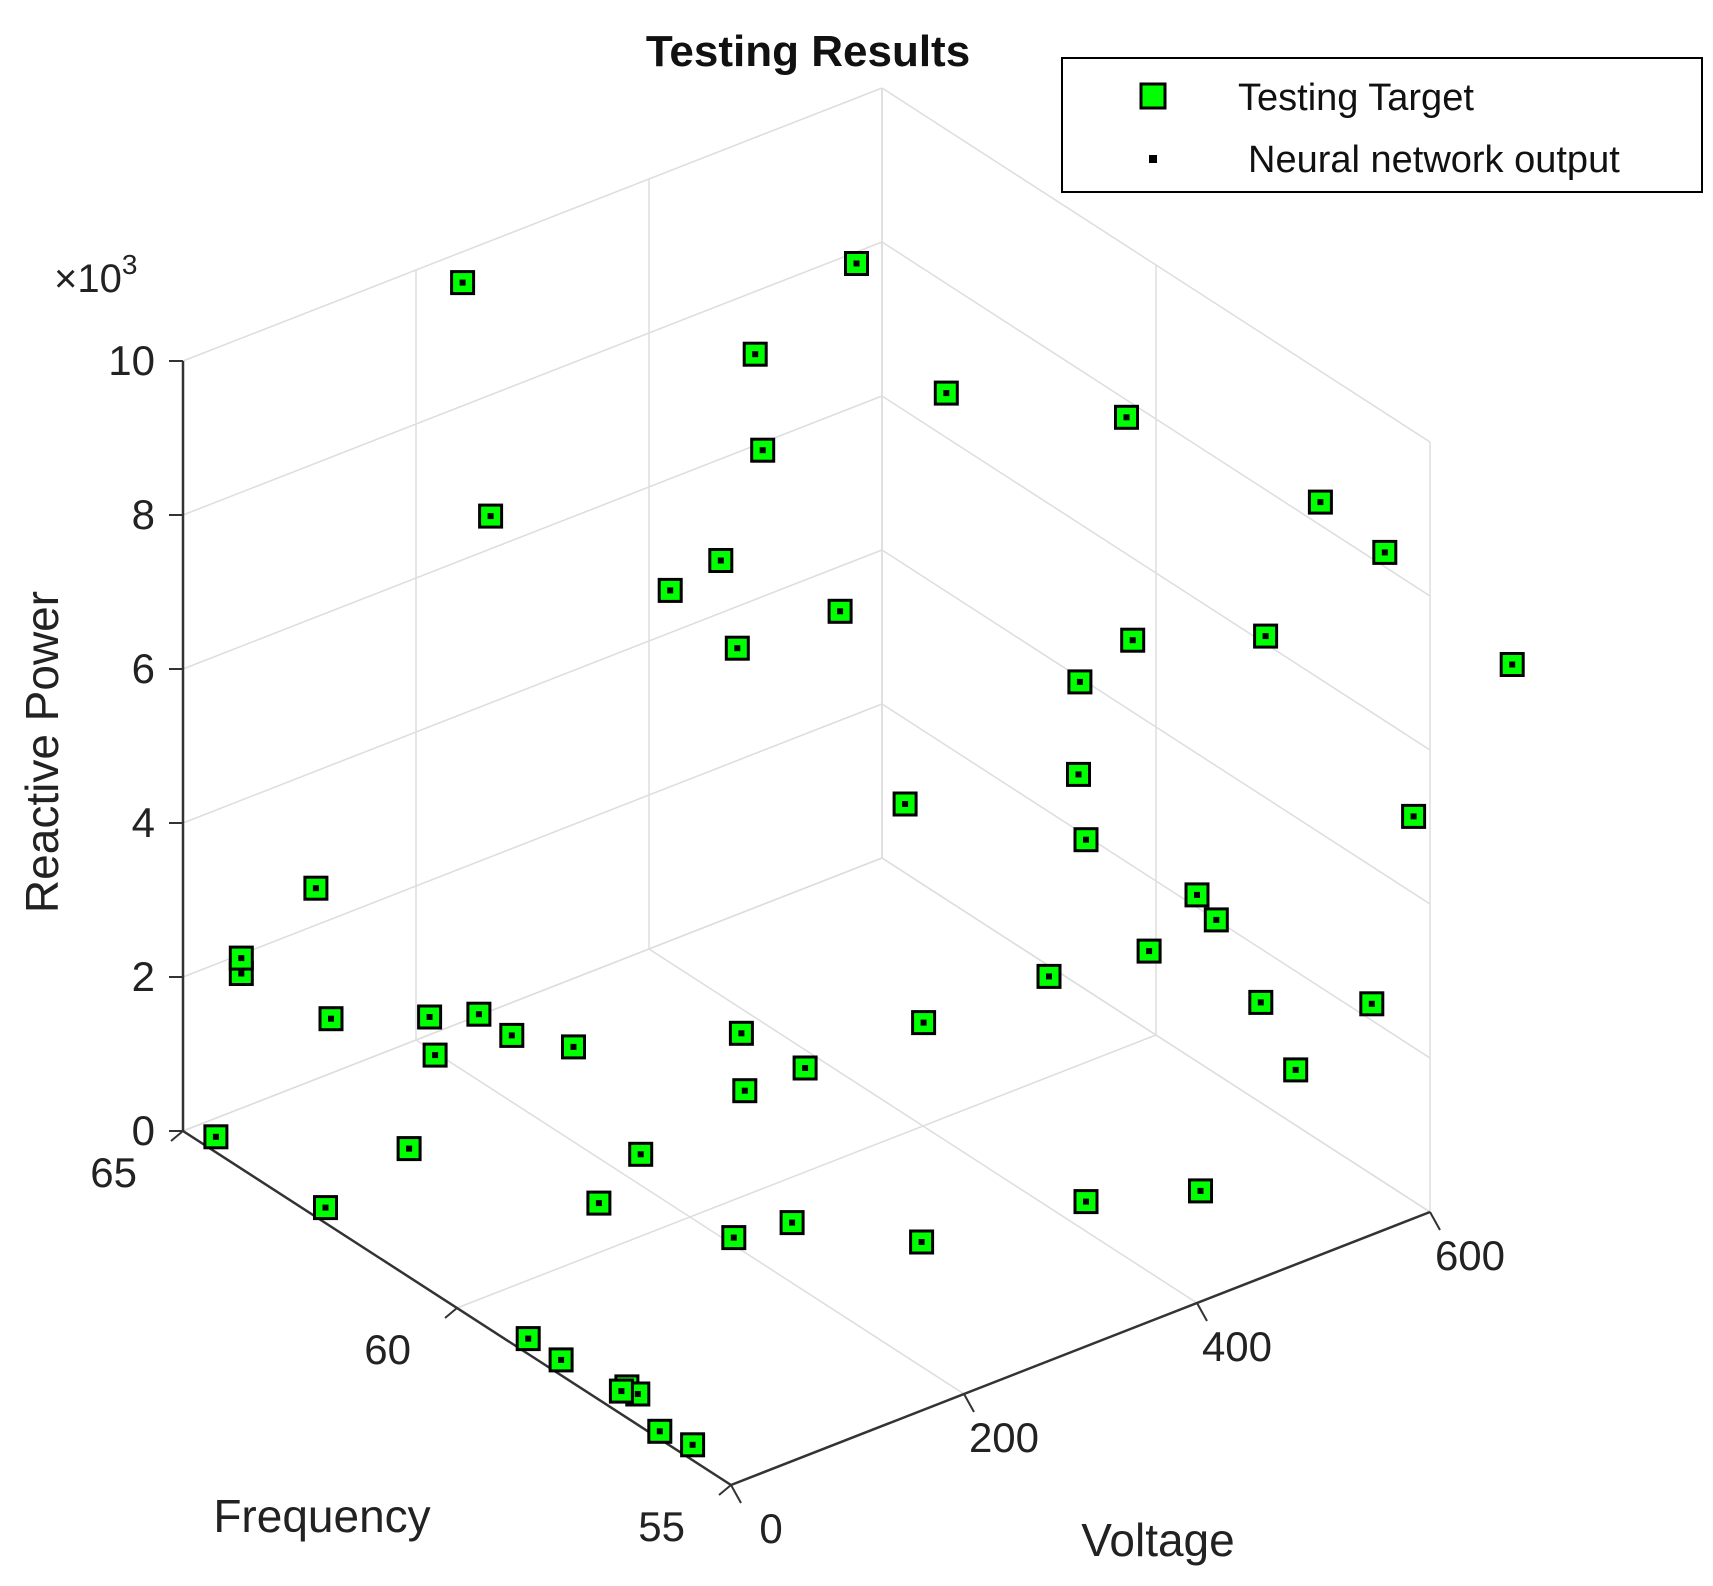 The image size is (1713, 1586). I want to click on x-axis-title: Voltage, so click(1157, 1540).